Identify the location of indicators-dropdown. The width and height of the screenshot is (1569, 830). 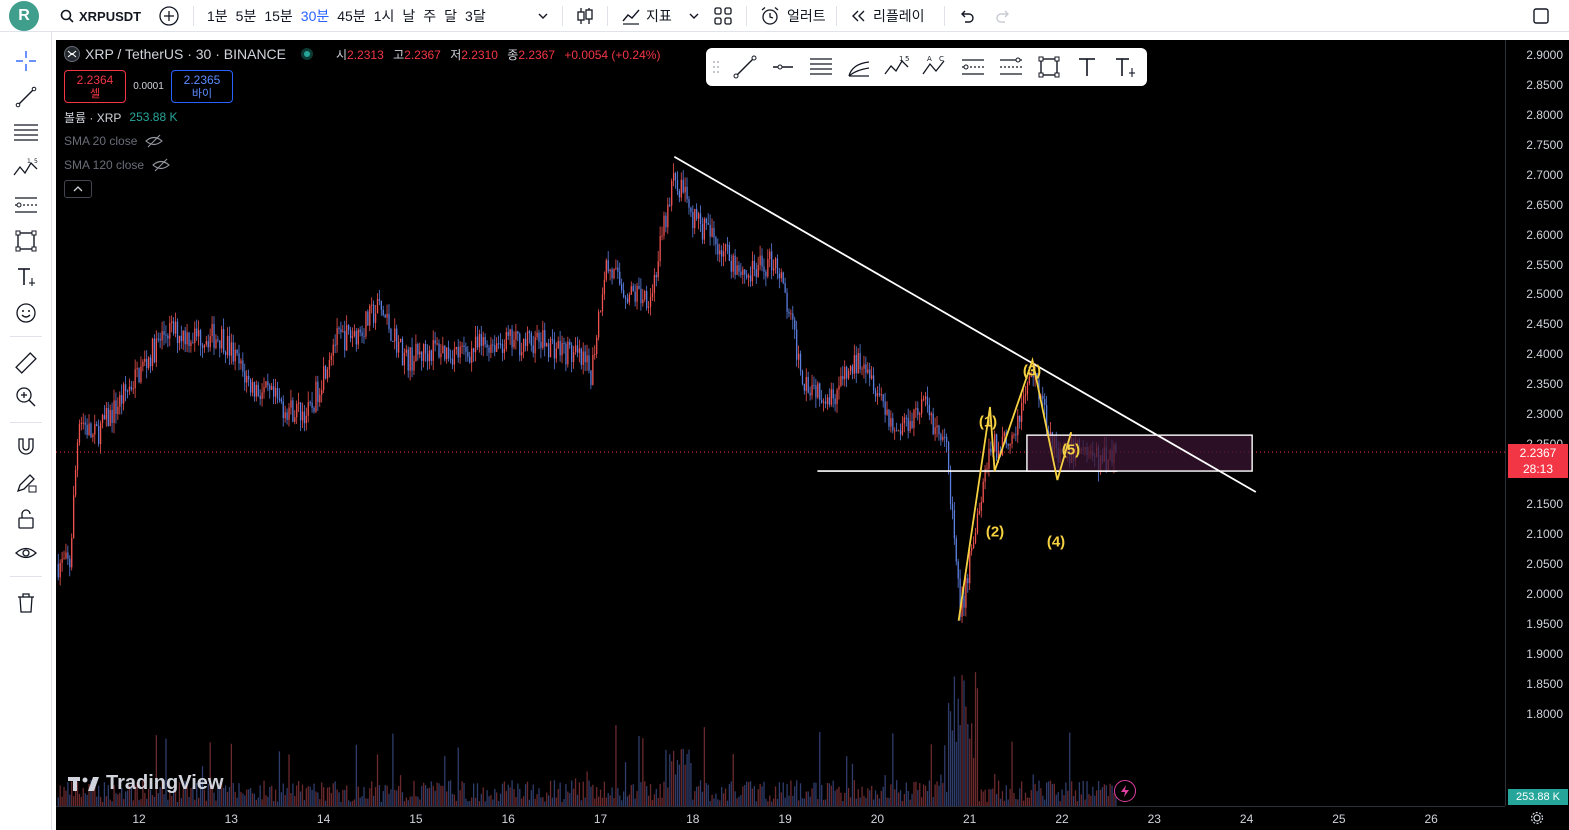
(694, 16).